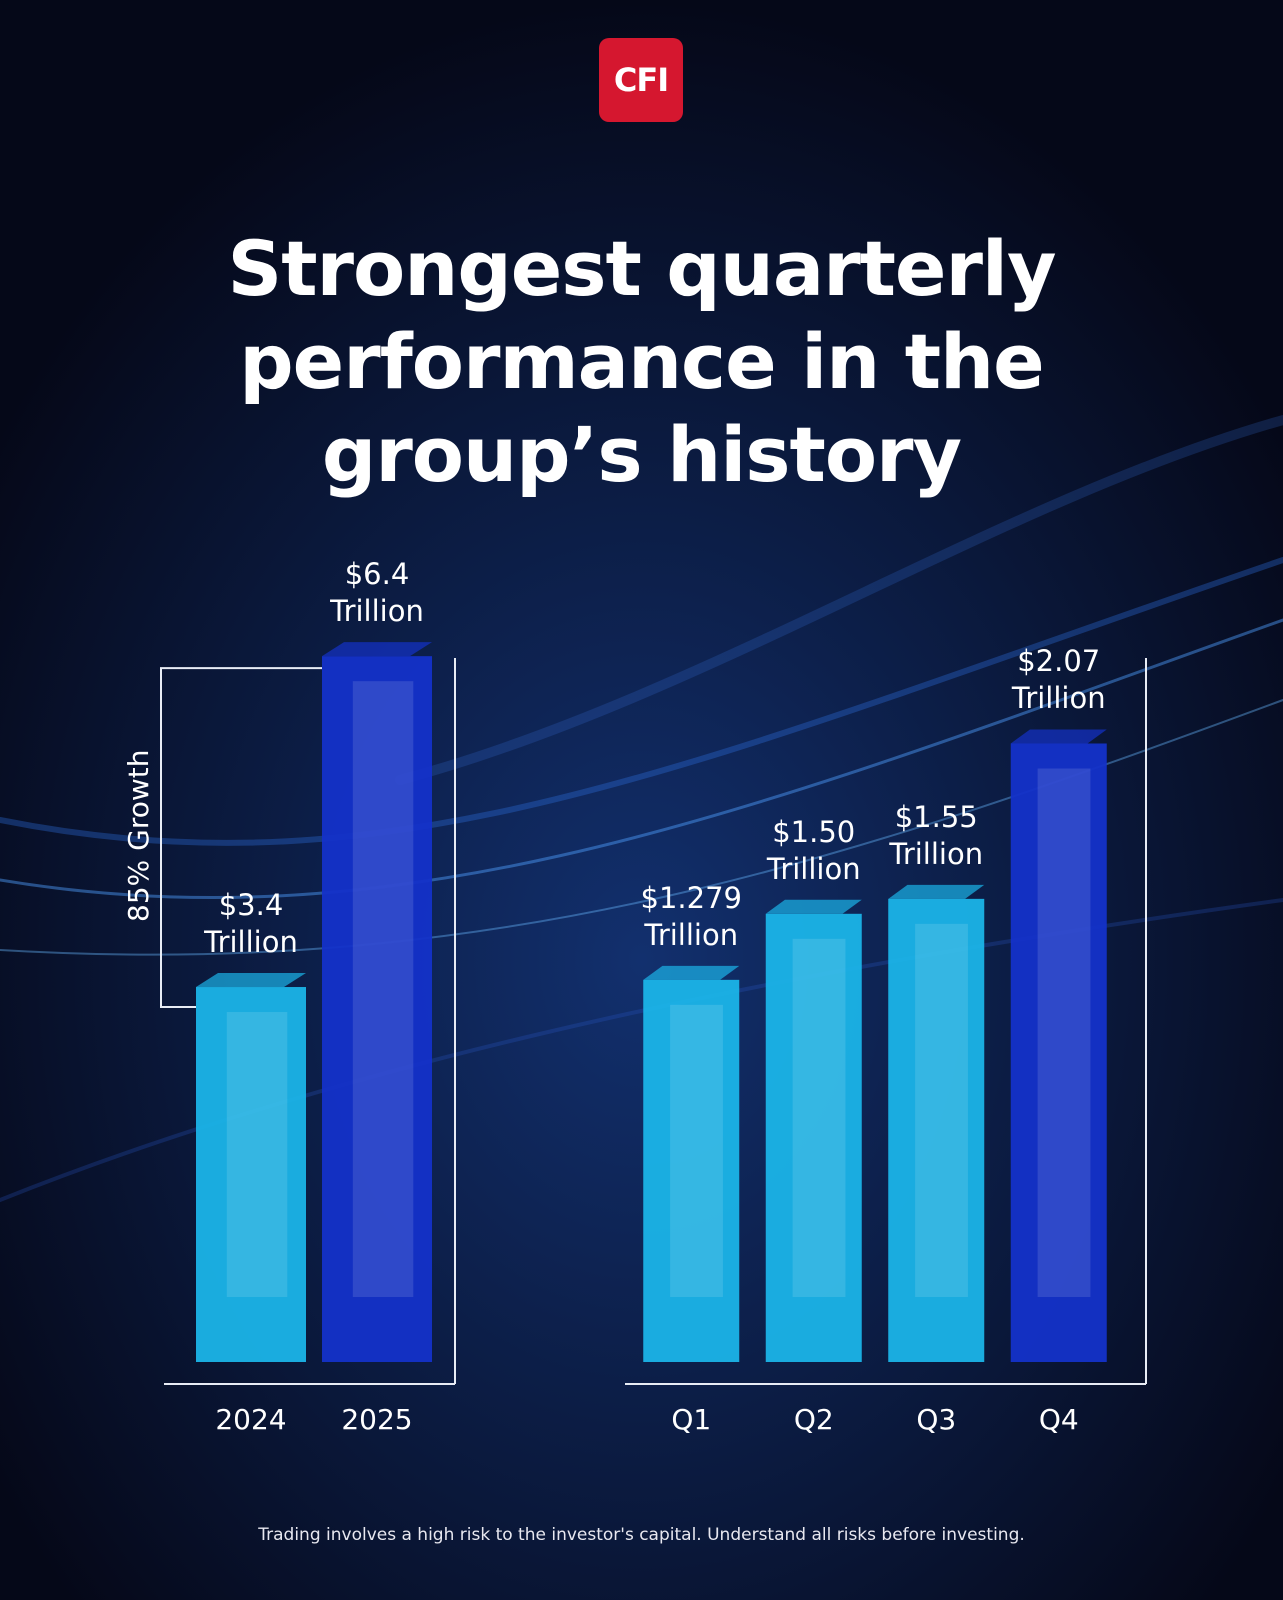  I want to click on value-label: $6.4 Trillion, so click(377, 593).